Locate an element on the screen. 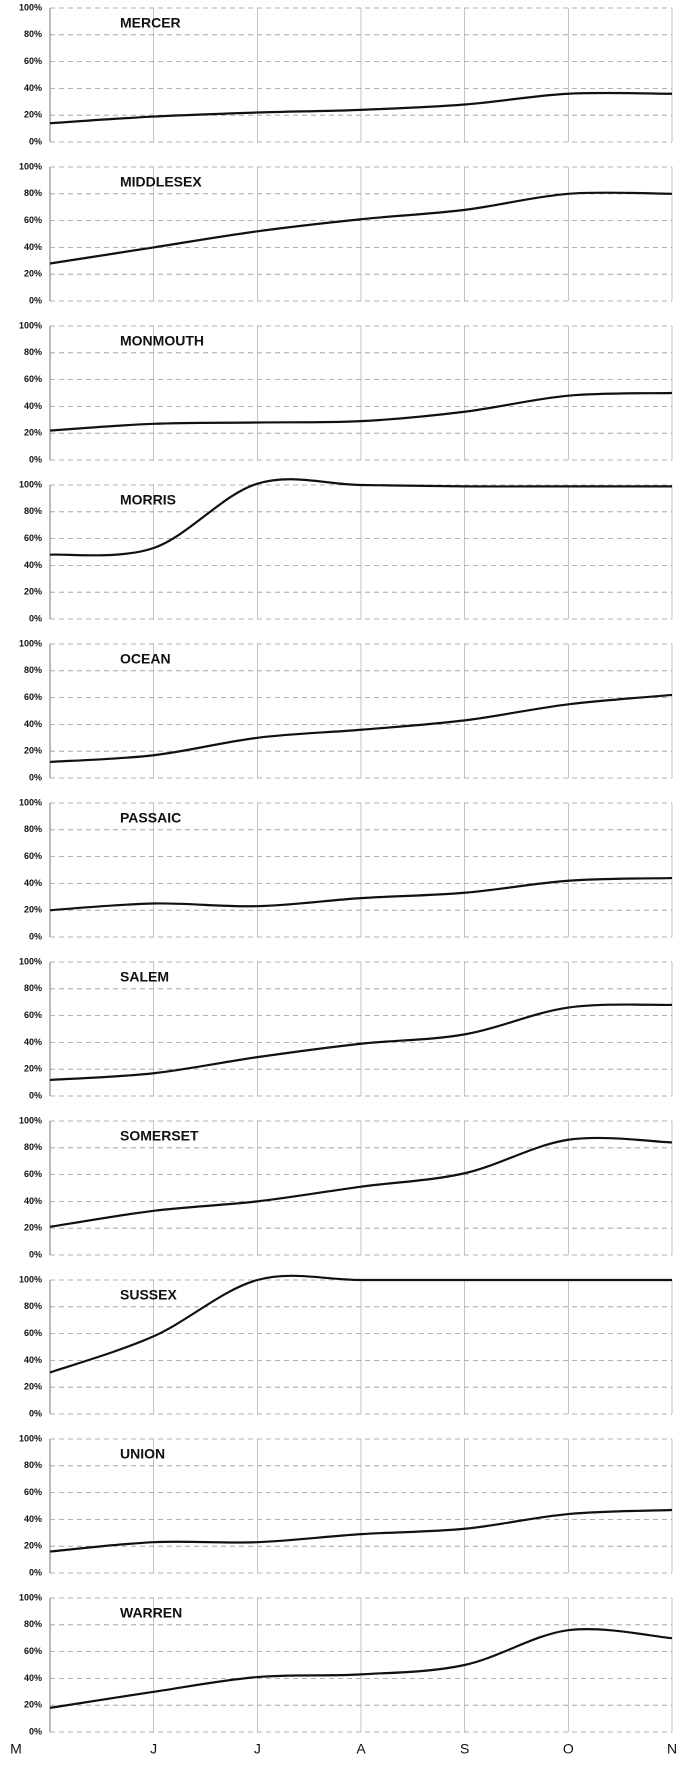 Image resolution: width=686 pixels, height=1787 pixels. x-tick-label: A is located at coordinates (361, 1749).